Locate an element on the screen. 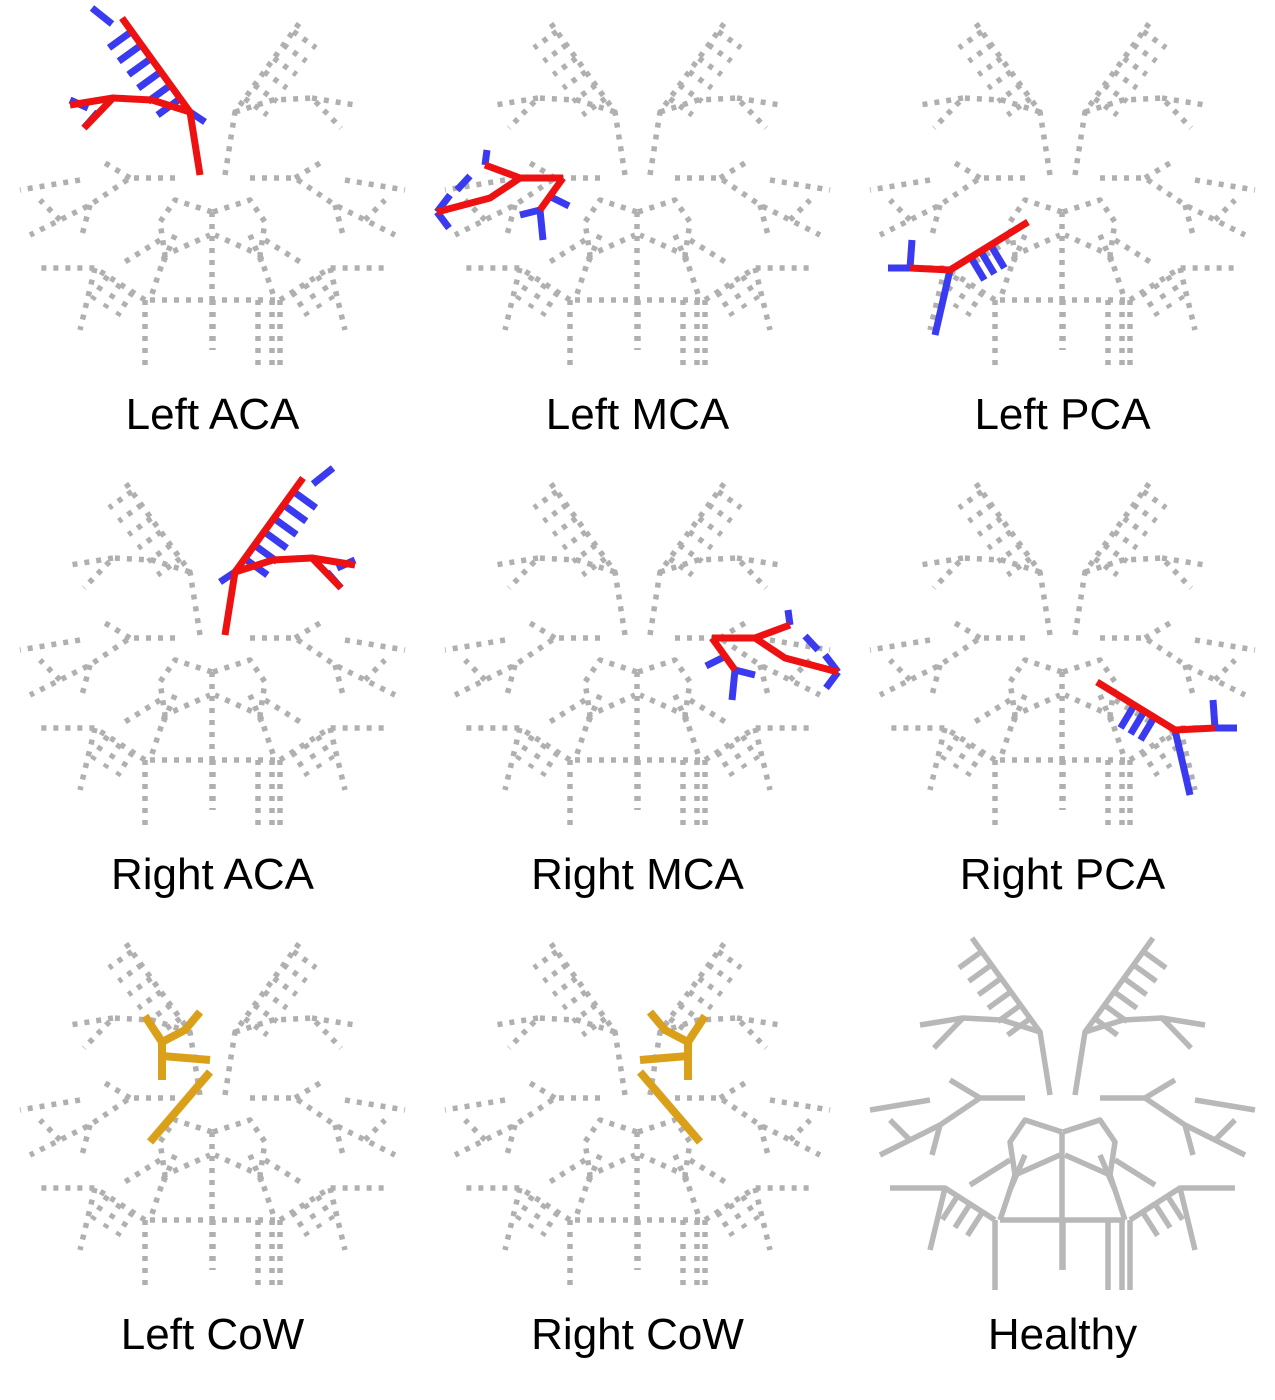  panel-caption: Left PCA is located at coordinates (1062, 414).